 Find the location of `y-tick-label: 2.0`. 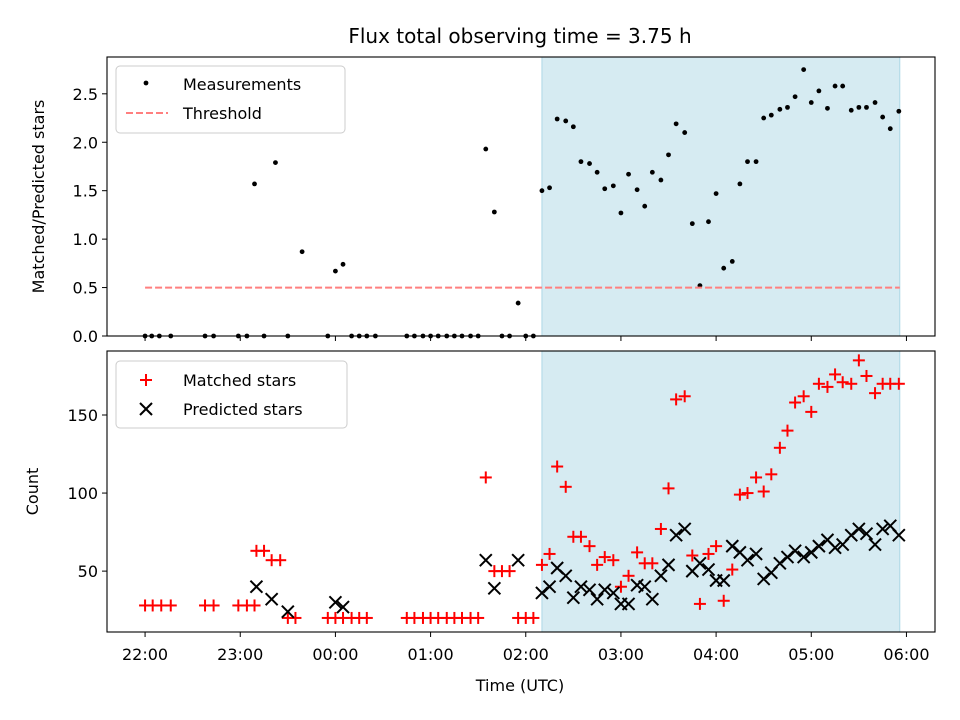

y-tick-label: 2.0 is located at coordinates (85, 142).